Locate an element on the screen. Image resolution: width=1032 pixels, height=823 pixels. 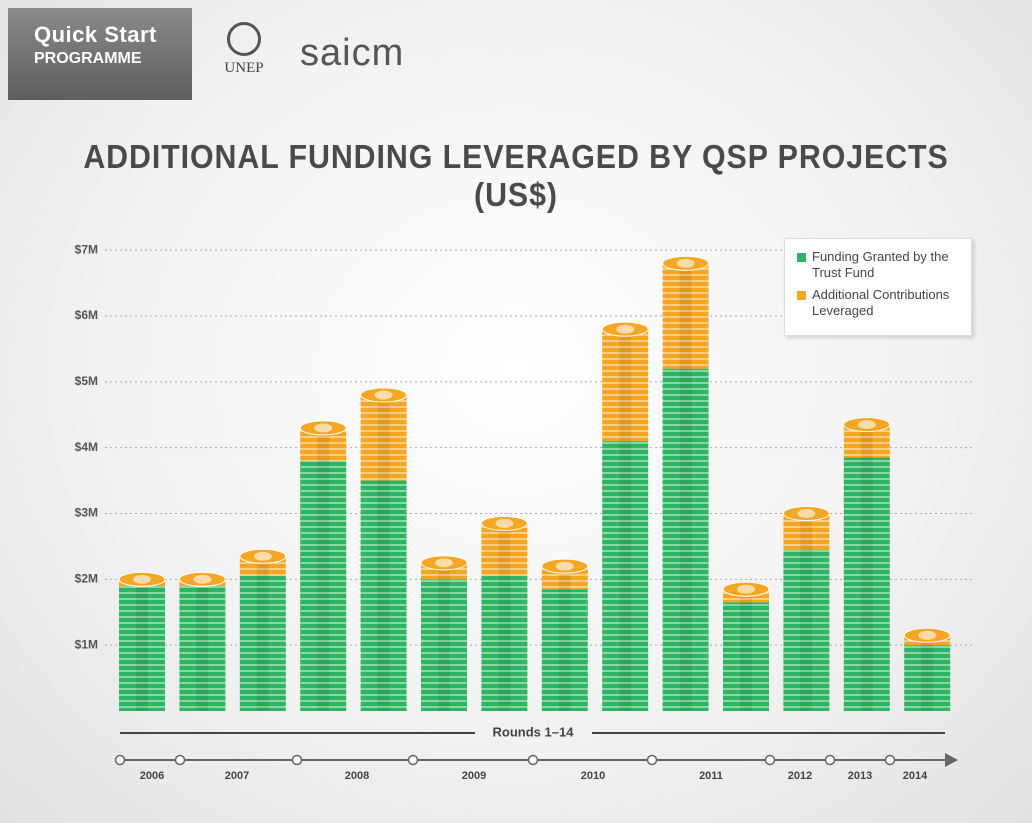
unep-logo: UNEP is located at coordinates (244, 49).